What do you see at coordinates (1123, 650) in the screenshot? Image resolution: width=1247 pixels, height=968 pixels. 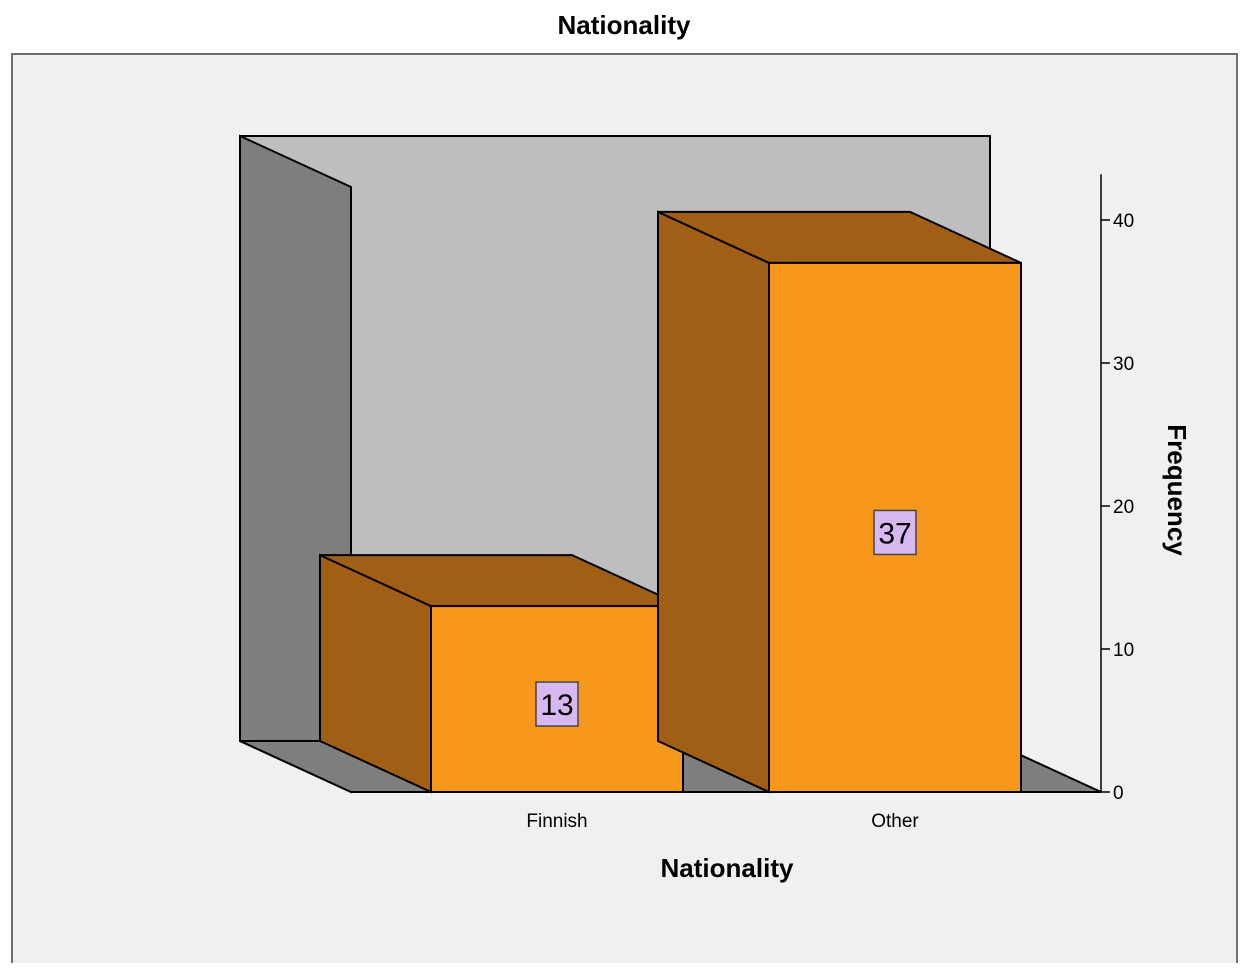 I see `y-tick-label: 10` at bounding box center [1123, 650].